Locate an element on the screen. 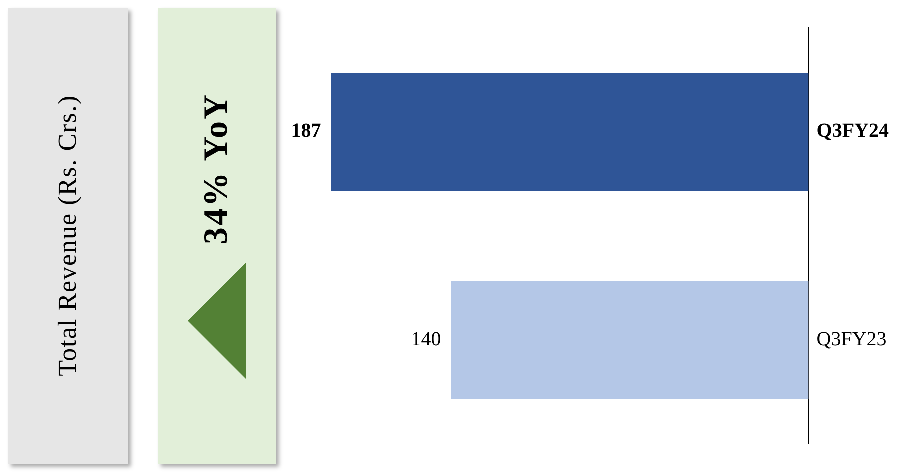 Image resolution: width=905 pixels, height=472 pixels. data-label: 140 is located at coordinates (426, 339).